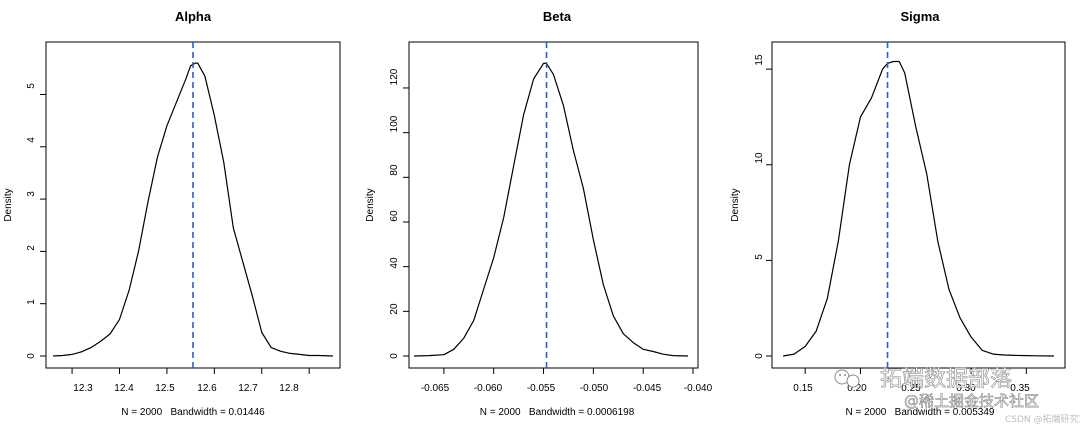 This screenshot has height=426, width=1080. I want to click on y-tick-label: 120, so click(394, 76).